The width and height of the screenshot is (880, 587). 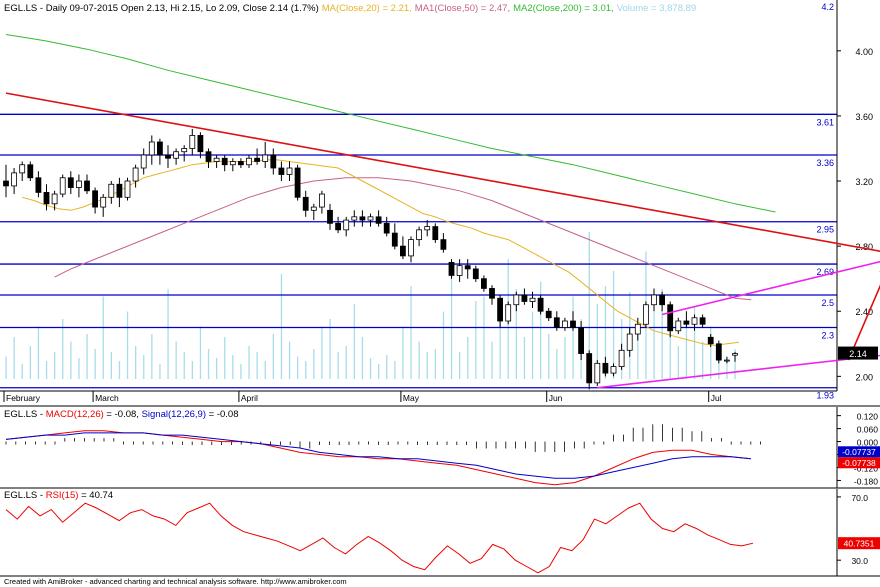 What do you see at coordinates (825, 163) in the screenshot?
I see `level-label: 3.36` at bounding box center [825, 163].